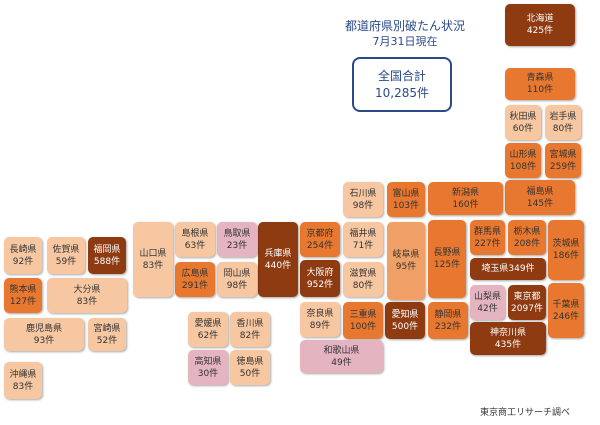 Image resolution: width=600 pixels, height=425 pixels. I want to click on prefecture-name: 埼玉県349件, so click(508, 269).